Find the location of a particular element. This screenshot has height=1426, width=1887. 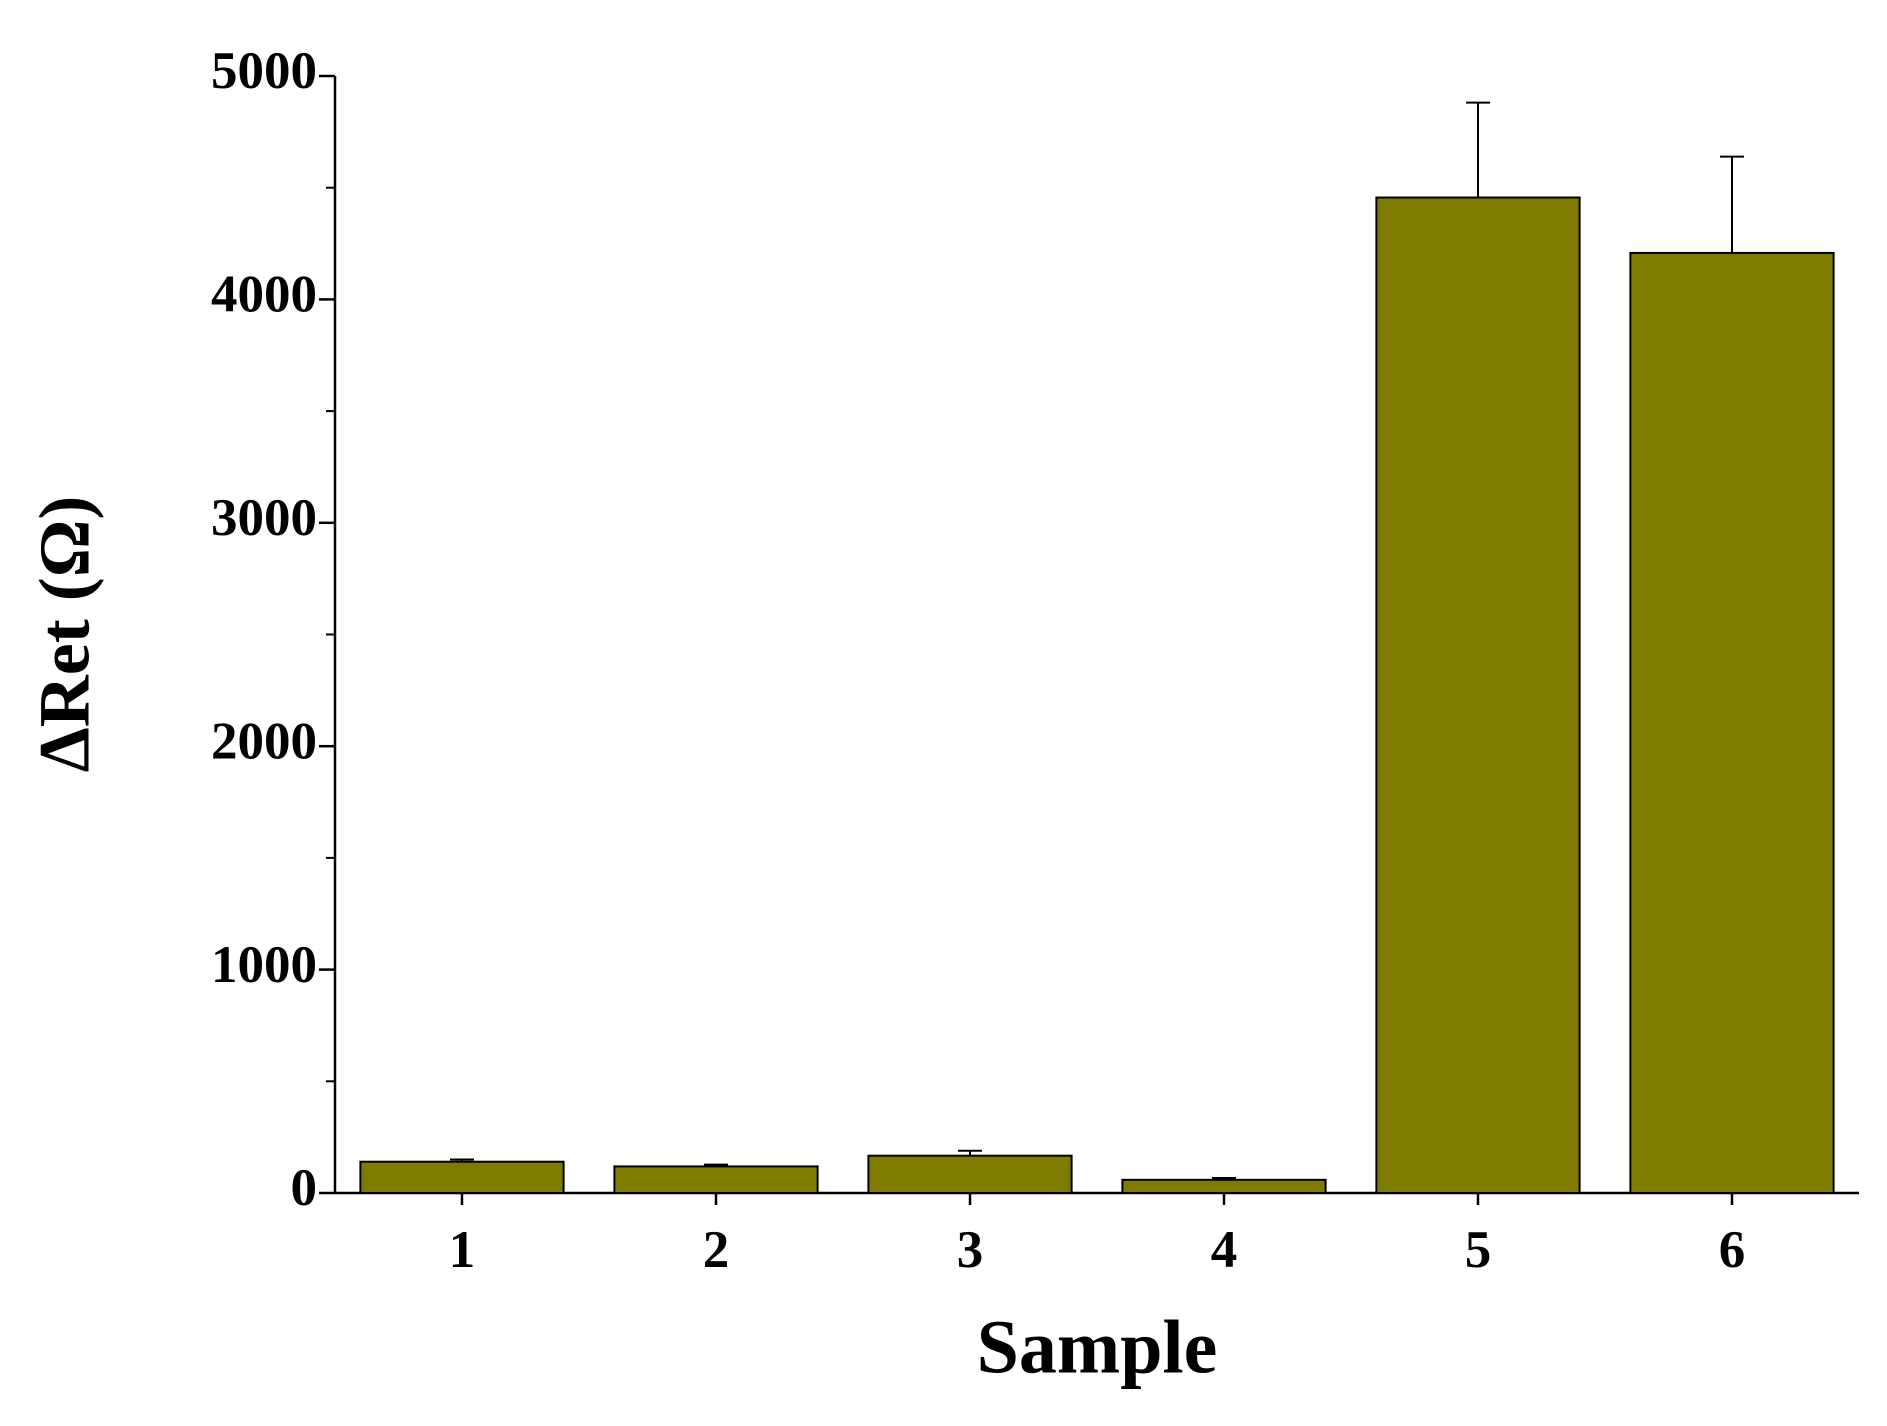

y-tick-label: 2000 is located at coordinates (264, 741).